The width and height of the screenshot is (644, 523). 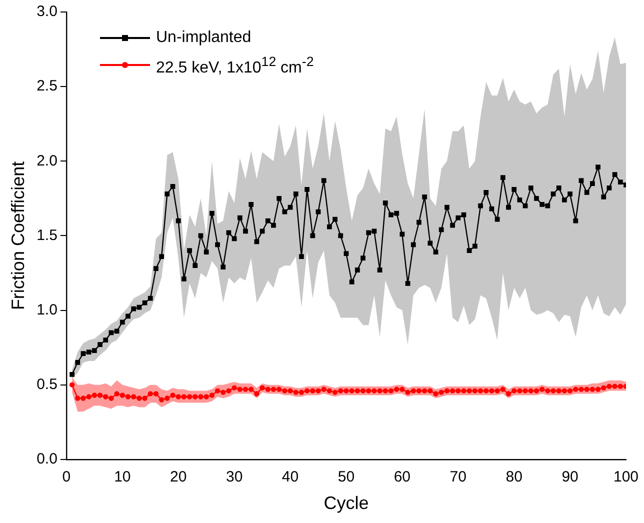 What do you see at coordinates (235, 65) in the screenshot?
I see `legend-label: 22.5 keV, 1x10$^{12}$ cm$^{-2}$` at bounding box center [235, 65].